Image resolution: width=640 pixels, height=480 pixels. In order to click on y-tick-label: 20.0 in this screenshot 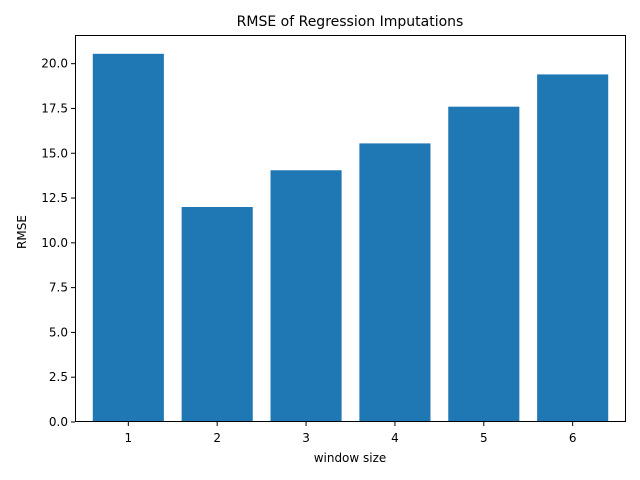, I will do `click(54, 64)`.